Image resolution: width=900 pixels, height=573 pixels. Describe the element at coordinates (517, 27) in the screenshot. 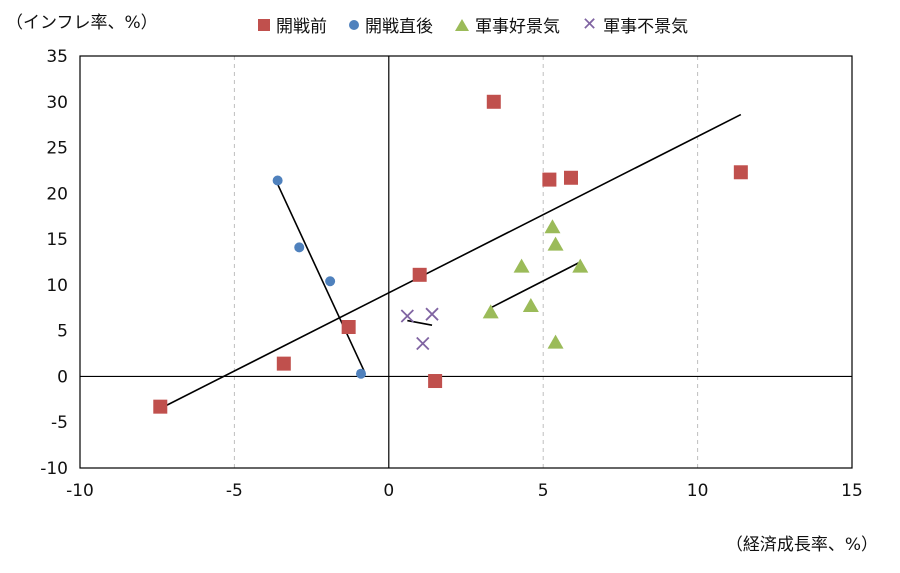

I see `legend-label: 軍事好景気` at that location.